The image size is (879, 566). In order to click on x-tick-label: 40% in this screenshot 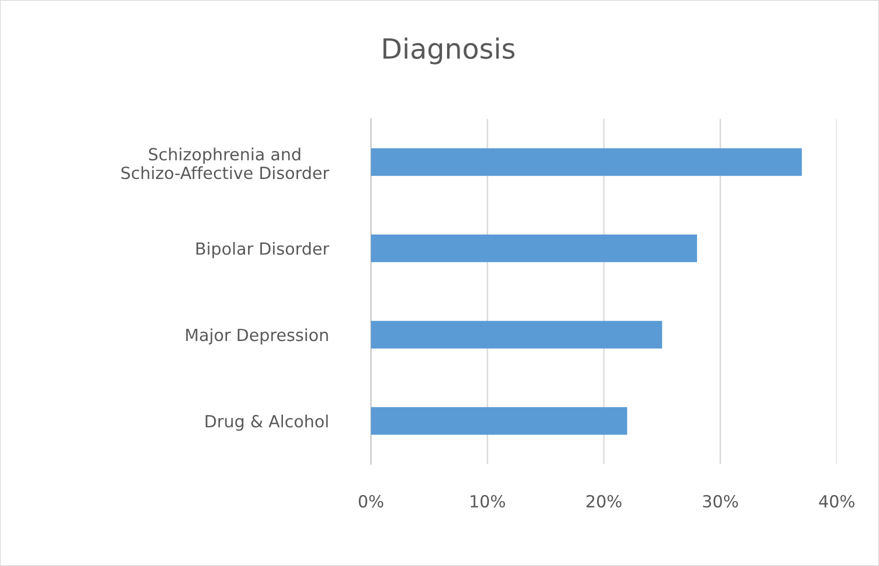, I will do `click(836, 501)`.